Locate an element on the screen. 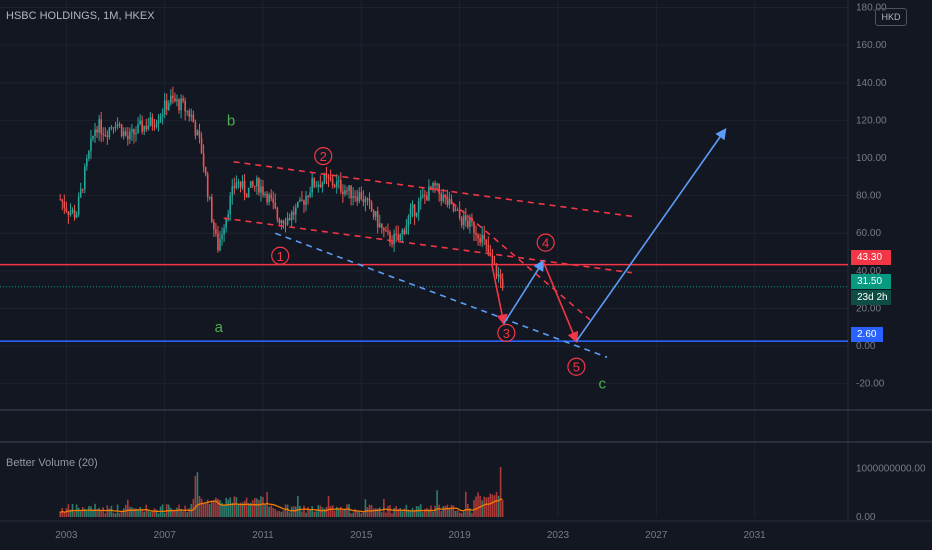  symbol-title: HSBC HOLDINGS, 1M, HKEX is located at coordinates (80, 16).